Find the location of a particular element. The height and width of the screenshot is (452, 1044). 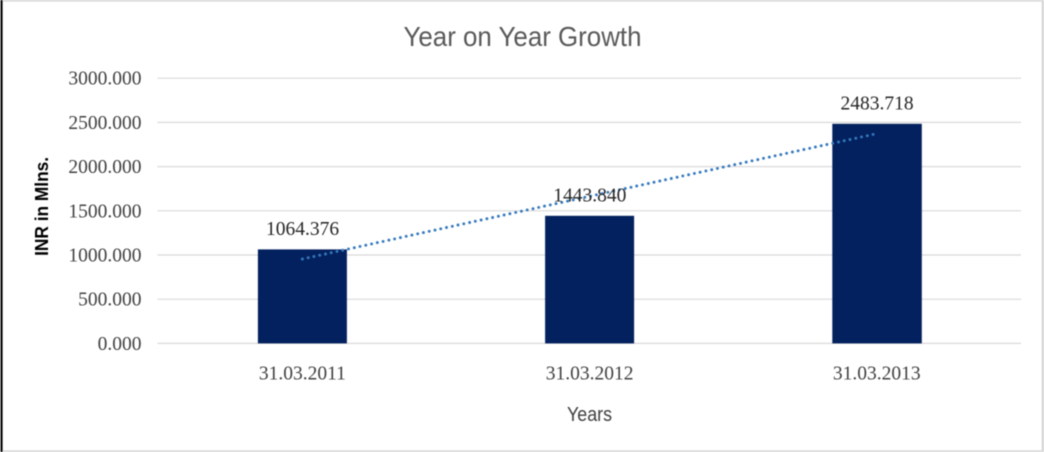

svg-text: 0.000 is located at coordinates (120, 344).